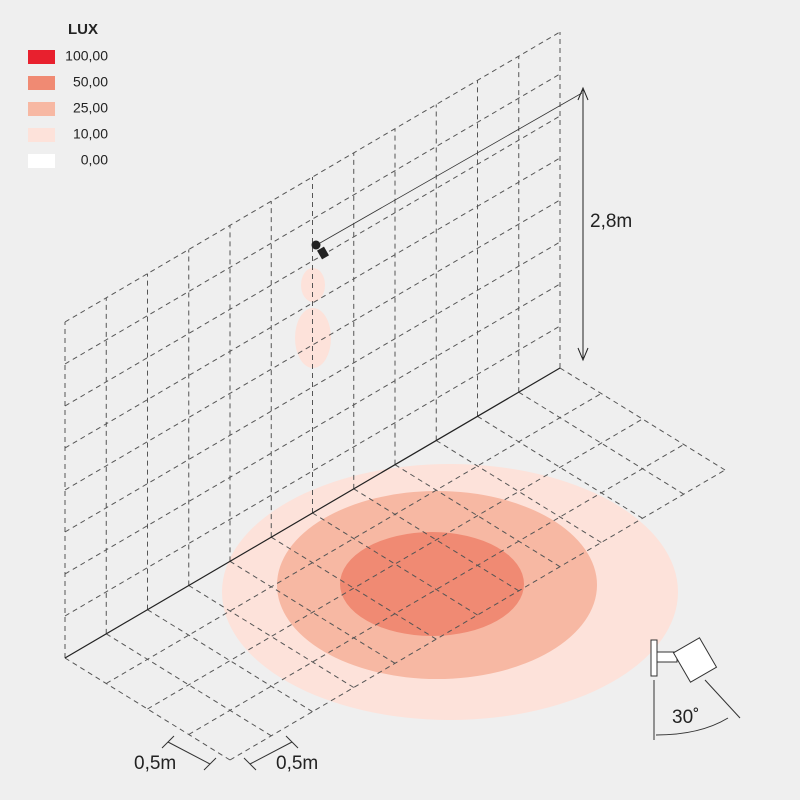 The width and height of the screenshot is (800, 800). I want to click on height-label: 2,8m, so click(611, 221).